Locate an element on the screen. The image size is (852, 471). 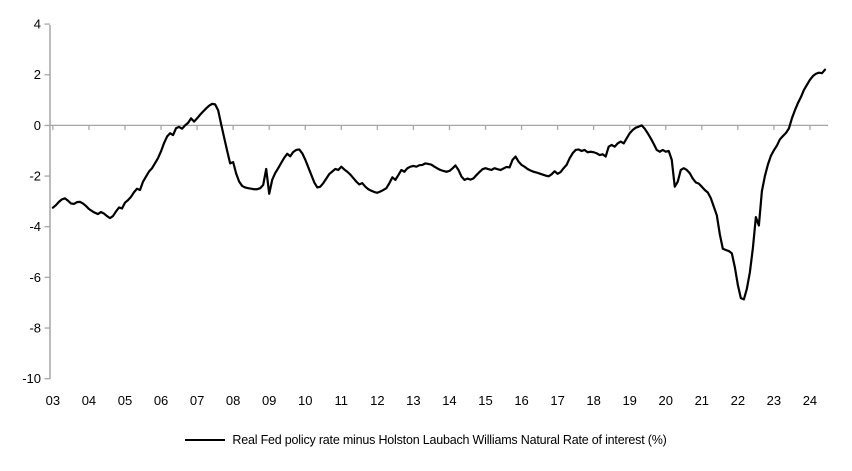
x-tick-label: 09 is located at coordinates (269, 400).